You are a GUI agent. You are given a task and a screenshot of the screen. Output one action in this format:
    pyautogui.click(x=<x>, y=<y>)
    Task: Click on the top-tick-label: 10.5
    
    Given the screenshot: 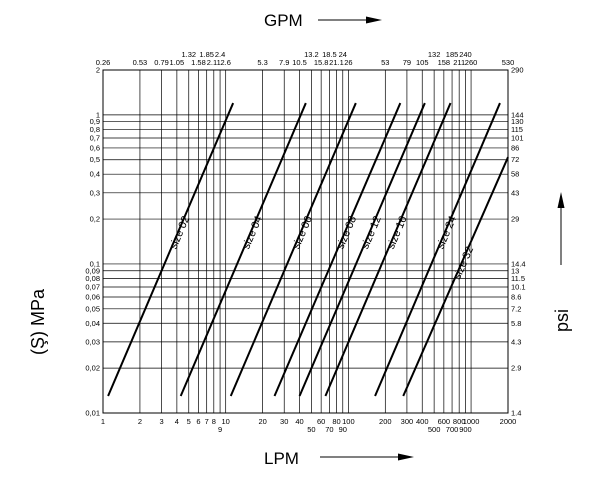 What is the action you would take?
    pyautogui.click(x=299, y=62)
    